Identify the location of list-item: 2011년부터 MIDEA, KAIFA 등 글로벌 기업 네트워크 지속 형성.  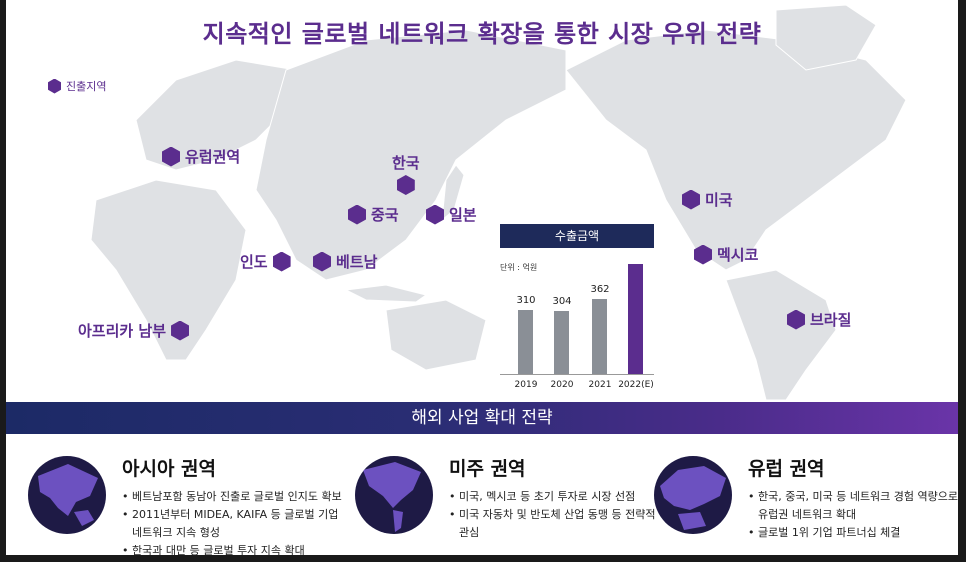
(232, 524).